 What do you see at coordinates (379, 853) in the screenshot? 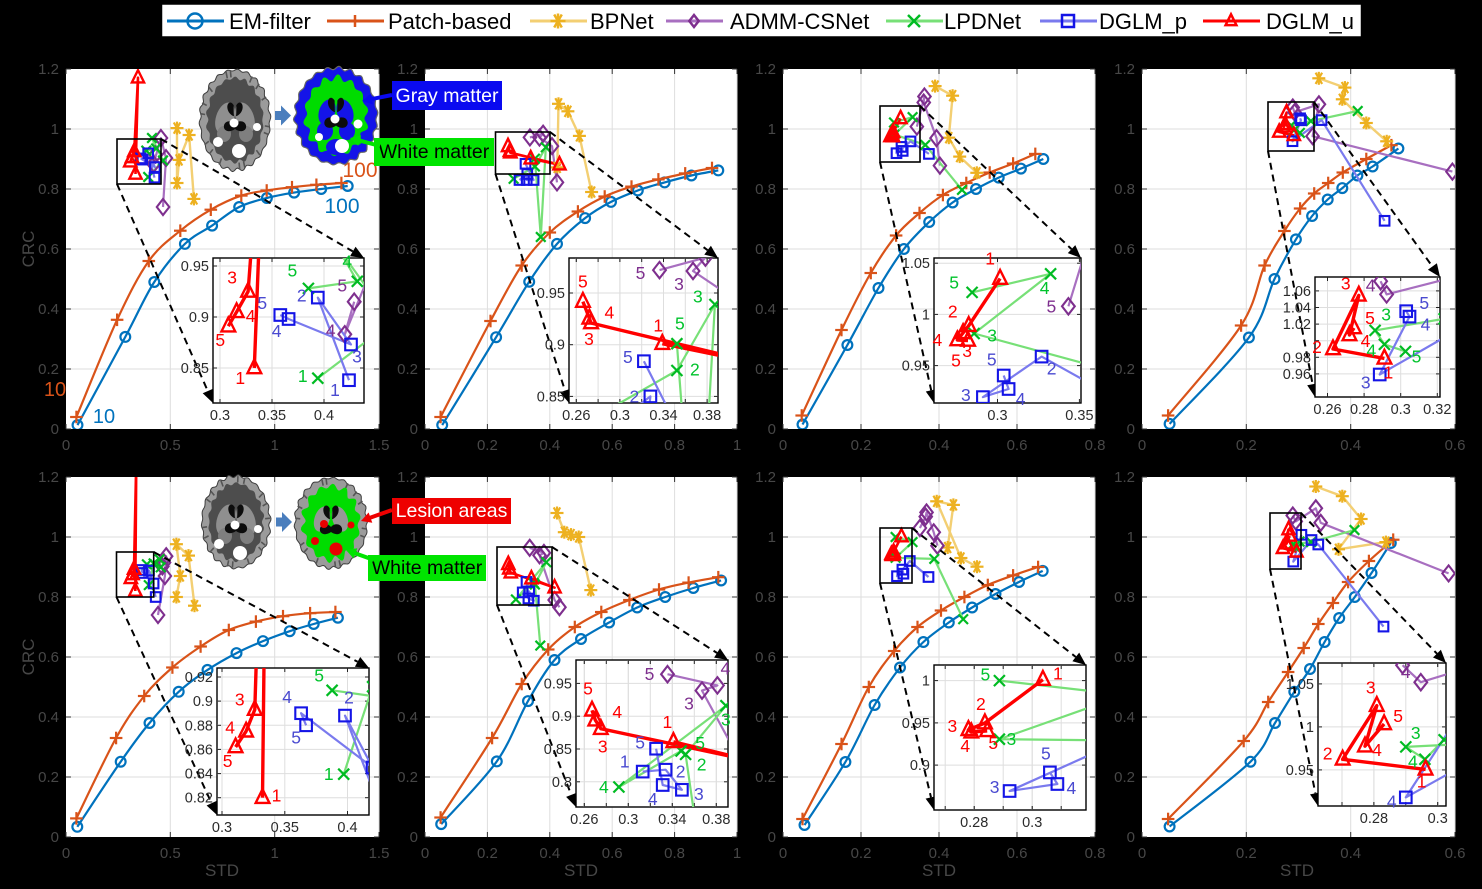
I see `svg-text: 1.5` at bounding box center [379, 853].